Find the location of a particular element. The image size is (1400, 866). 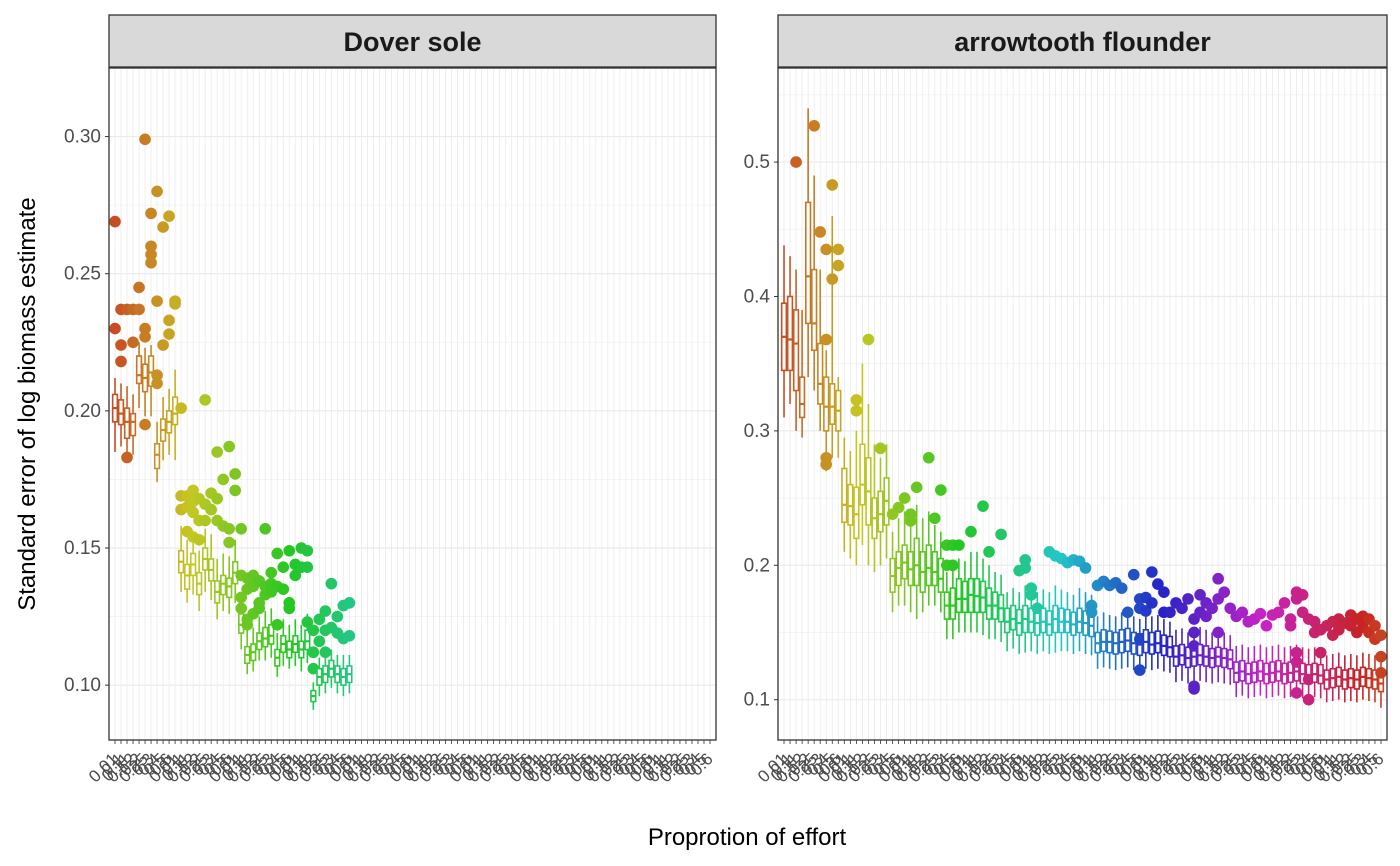

strip-background is located at coordinates (412, 41).